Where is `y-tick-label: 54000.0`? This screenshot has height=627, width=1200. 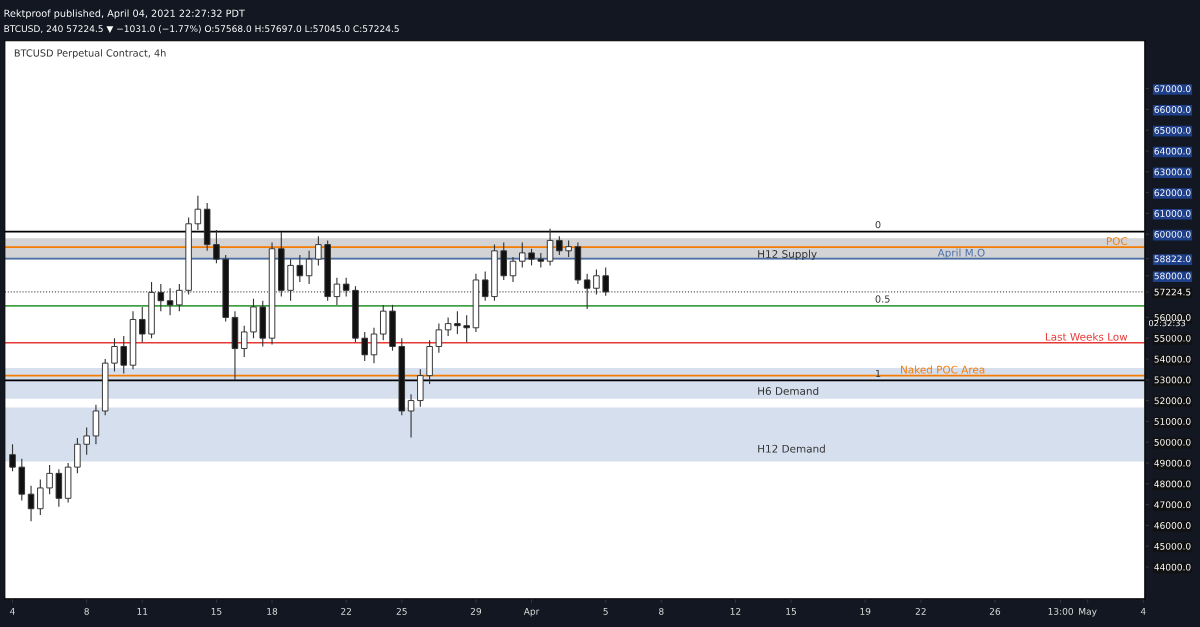
y-tick-label: 54000.0 is located at coordinates (1172, 359).